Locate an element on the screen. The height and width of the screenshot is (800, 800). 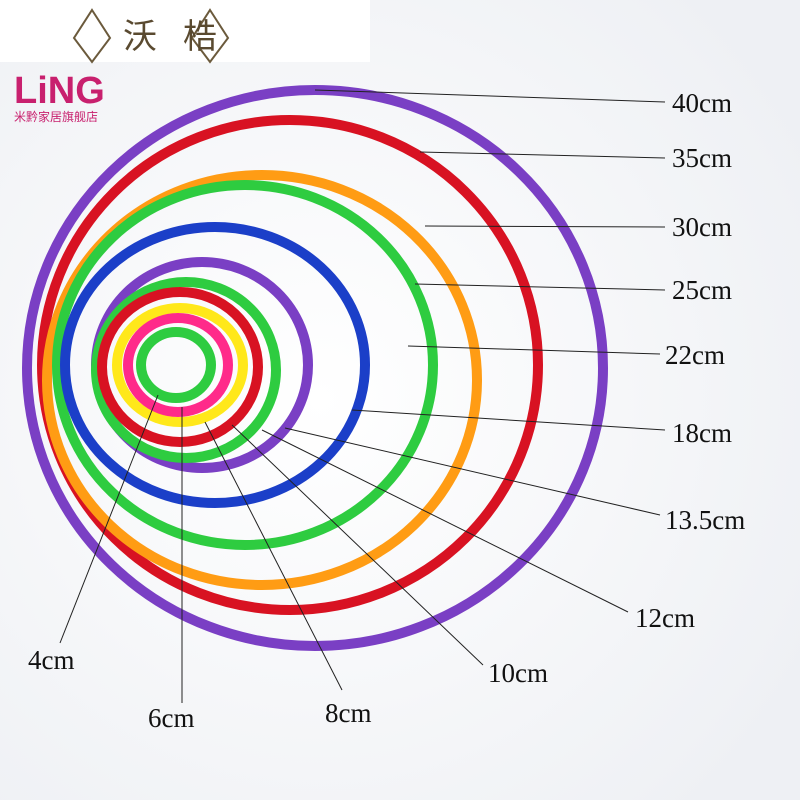
logo-char: 梏 is located at coordinates (200, 37).